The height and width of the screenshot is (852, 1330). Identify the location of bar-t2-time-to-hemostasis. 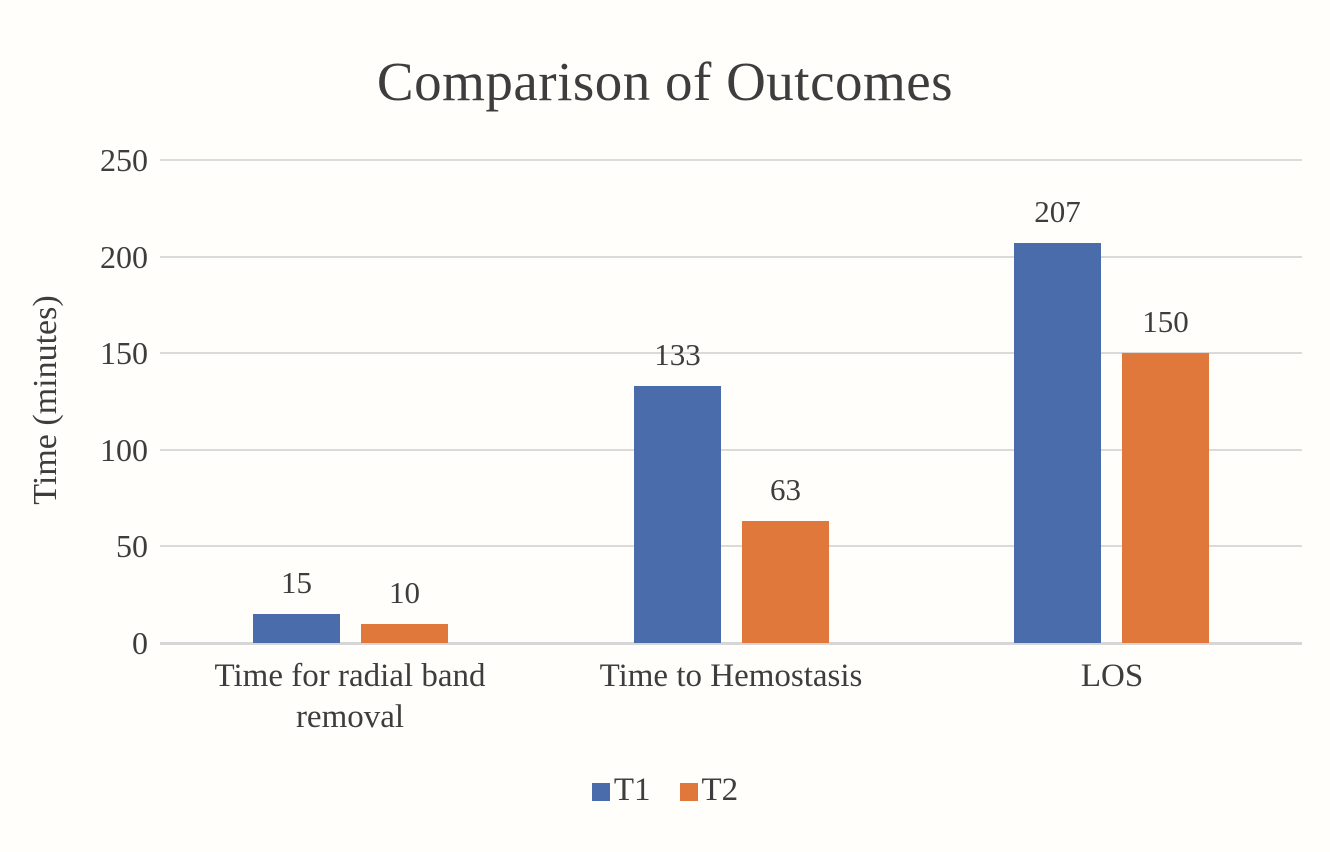
(785, 582).